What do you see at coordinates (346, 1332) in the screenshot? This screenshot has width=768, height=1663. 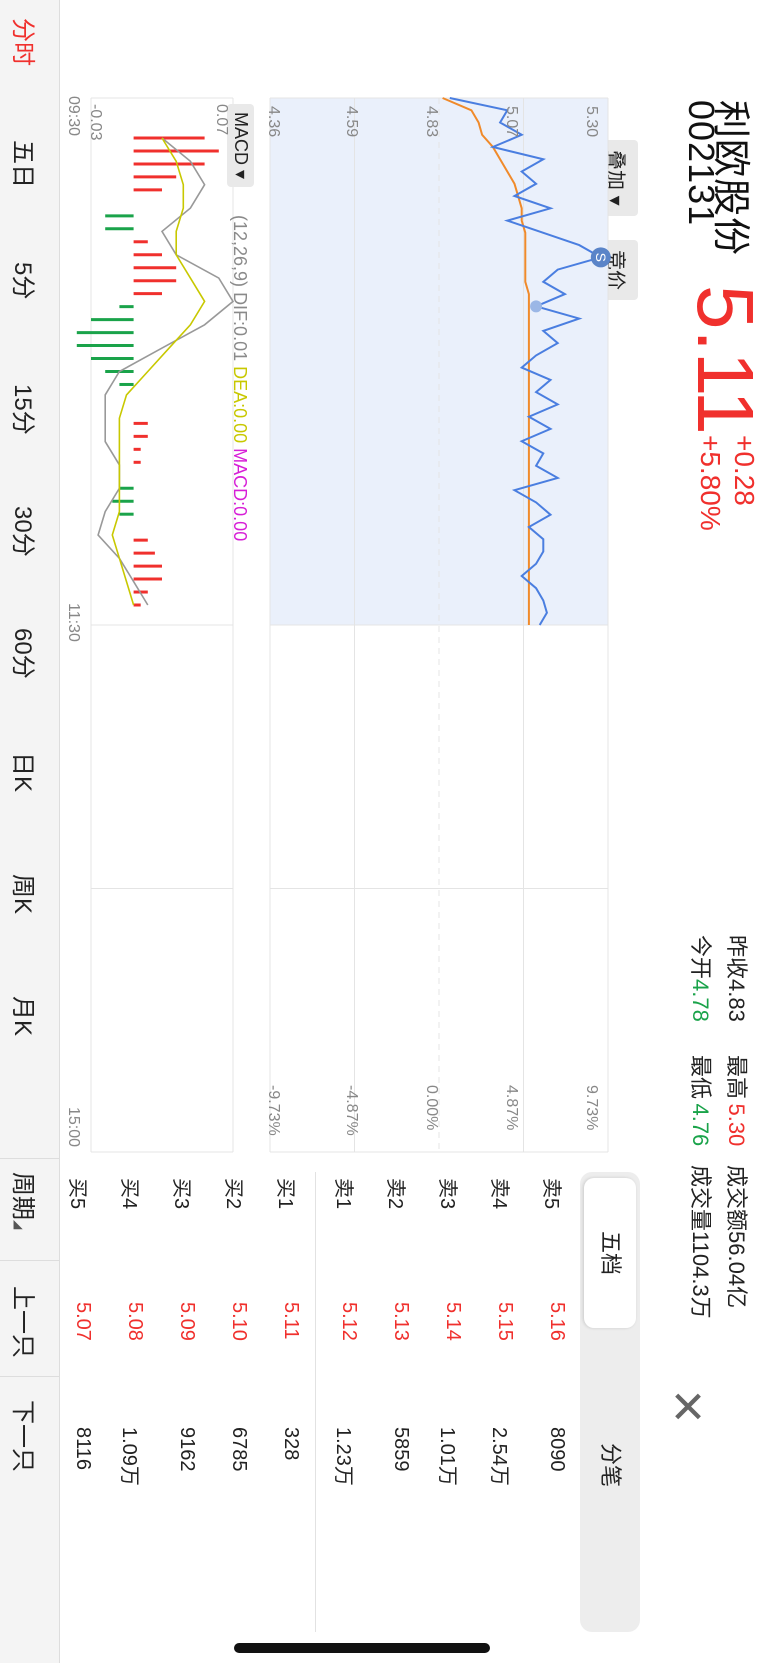 I see `orderbook-row: 卖1 5.12 1.23万` at bounding box center [346, 1332].